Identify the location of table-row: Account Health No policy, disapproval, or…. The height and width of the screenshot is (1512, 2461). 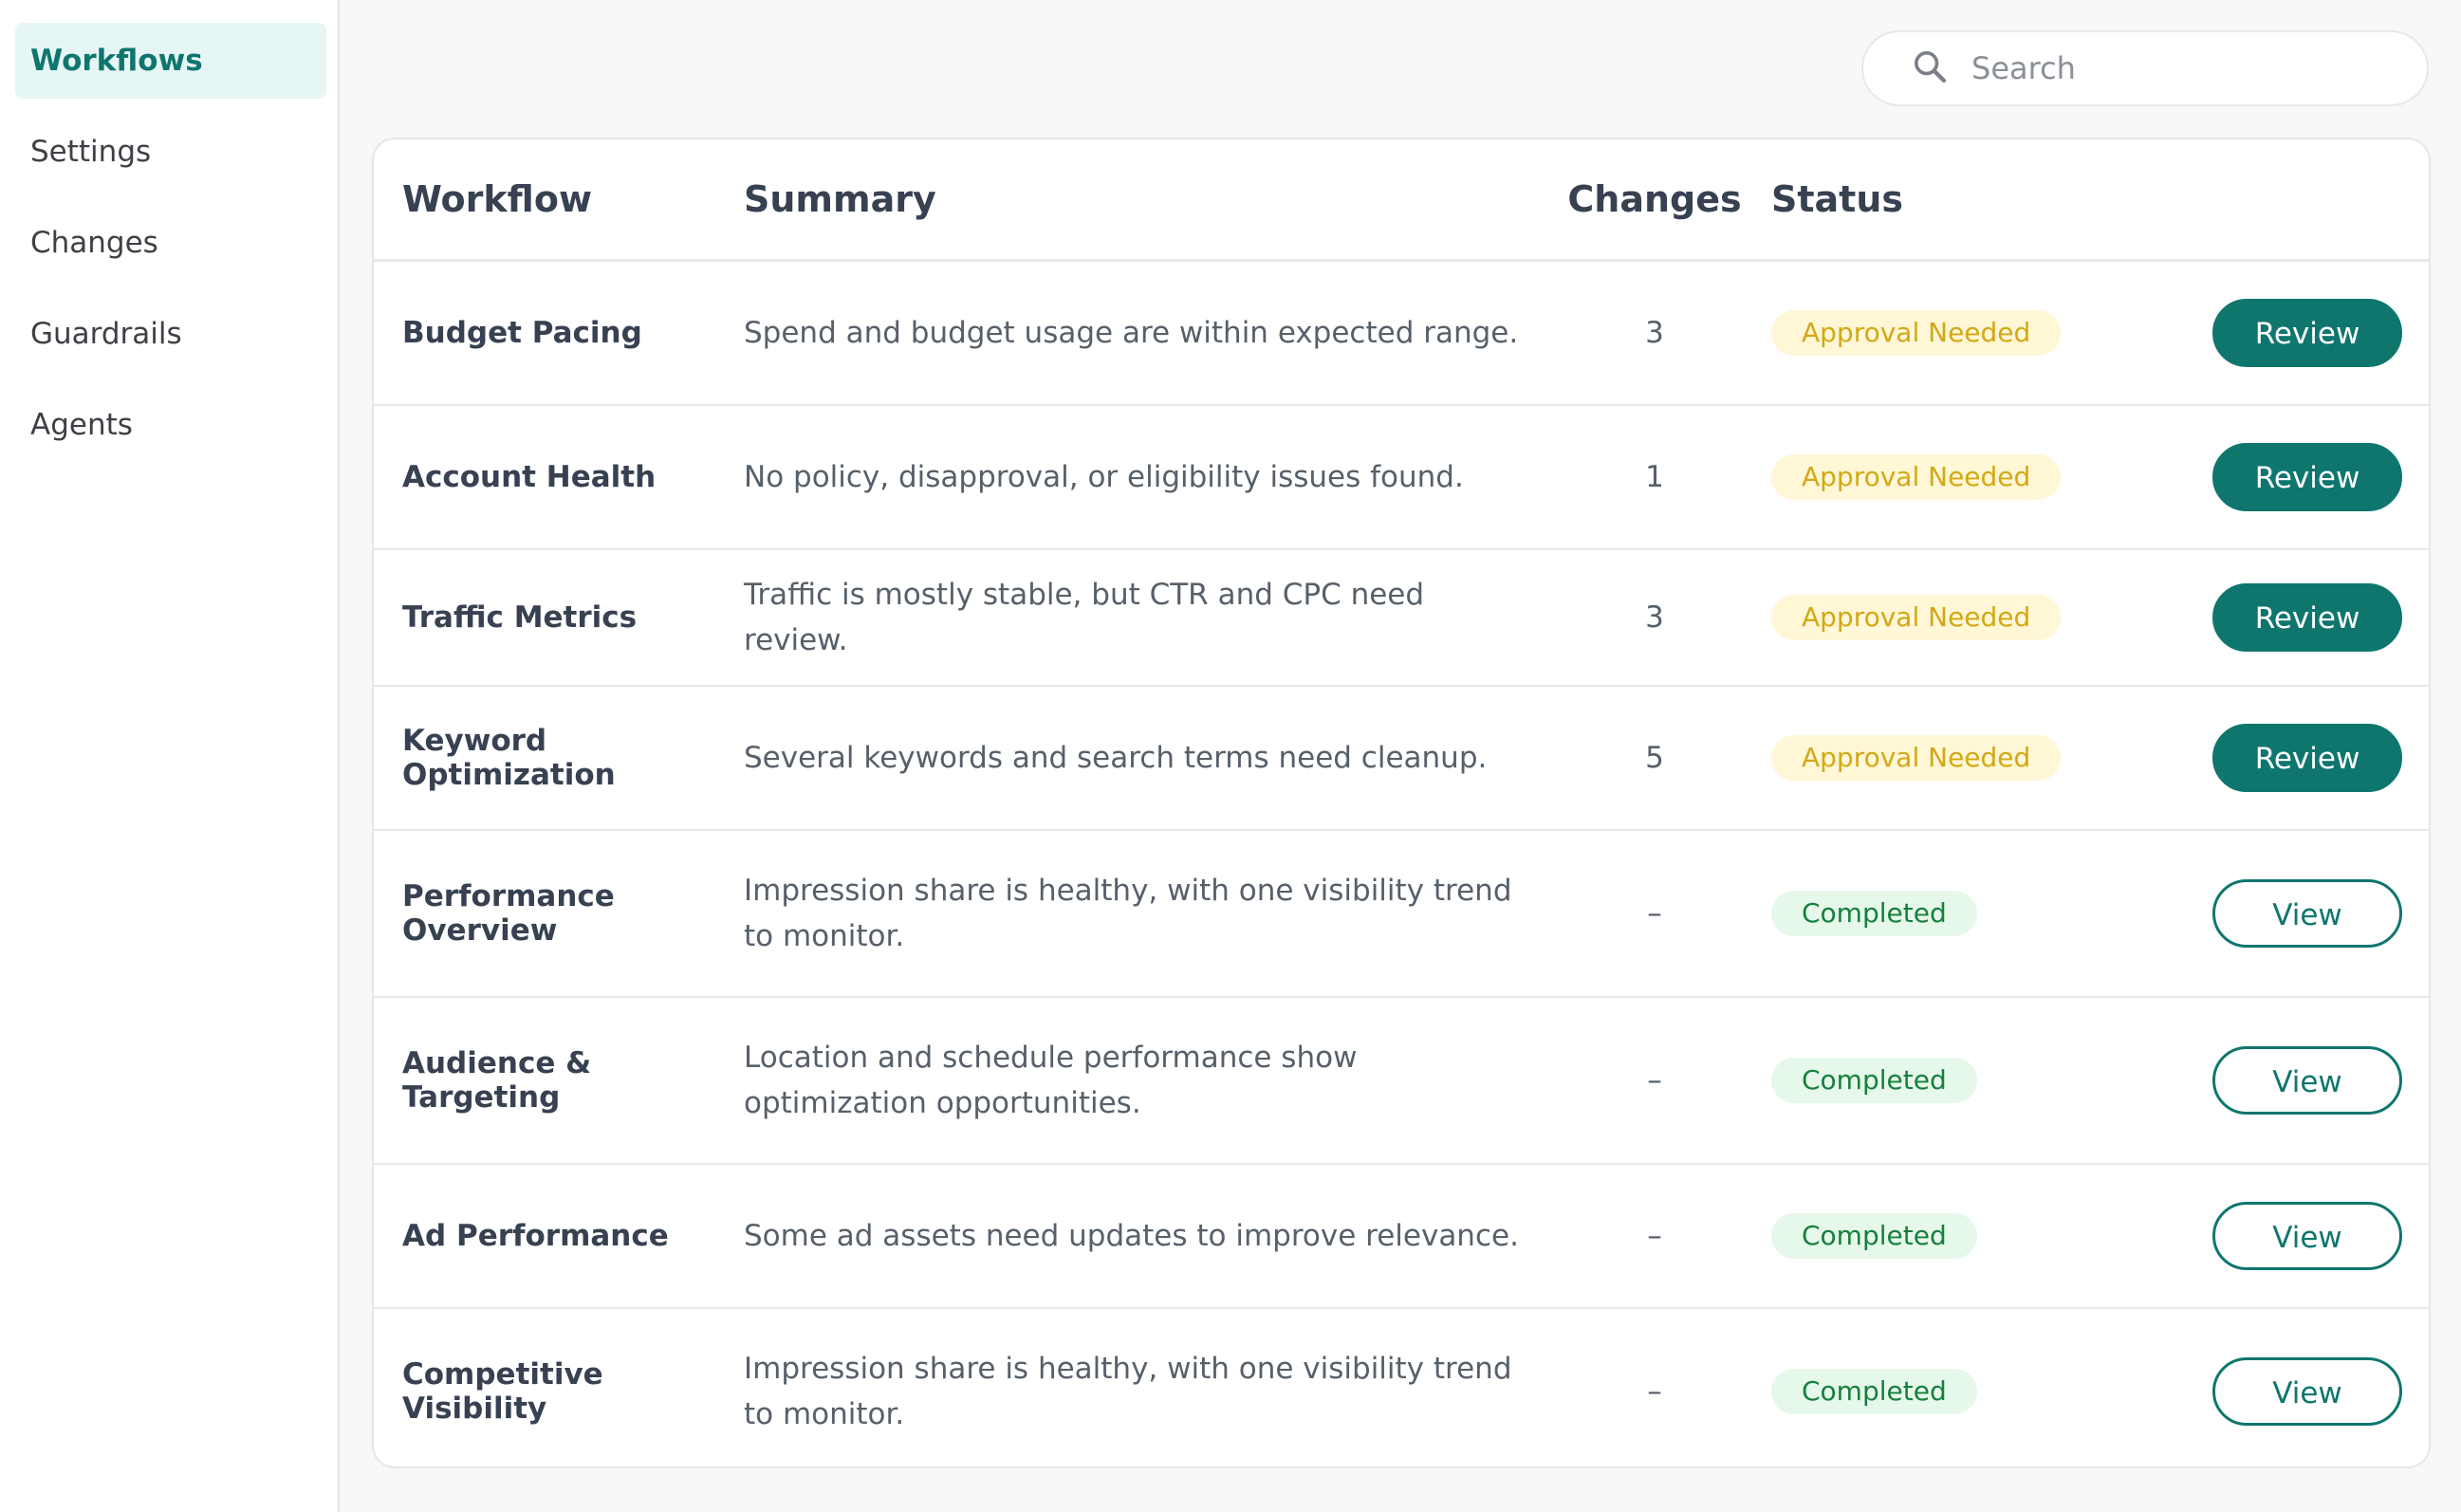
(1401, 477).